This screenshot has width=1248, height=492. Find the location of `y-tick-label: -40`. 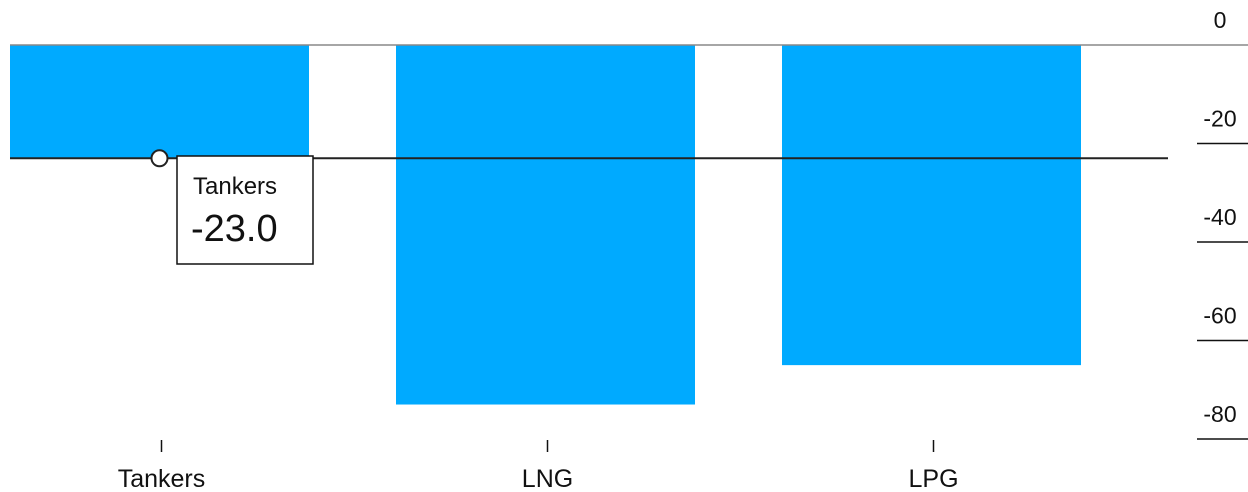

y-tick-label: -40 is located at coordinates (1219, 217).